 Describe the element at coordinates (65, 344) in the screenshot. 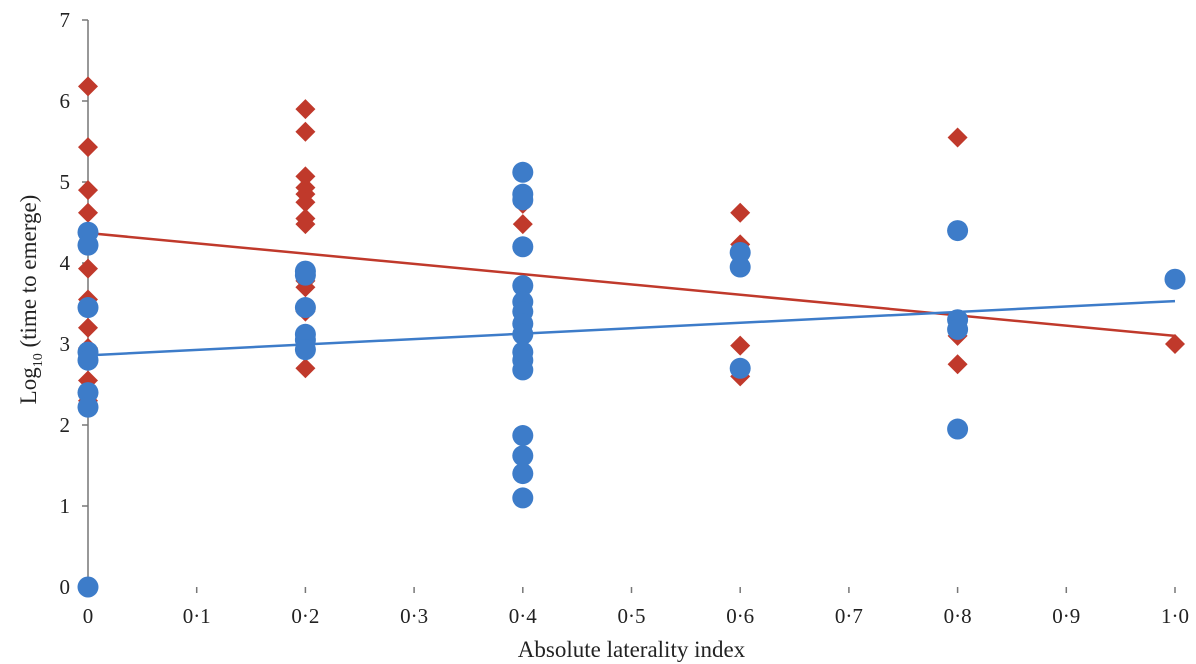

I see `y-tick-label: 3` at that location.